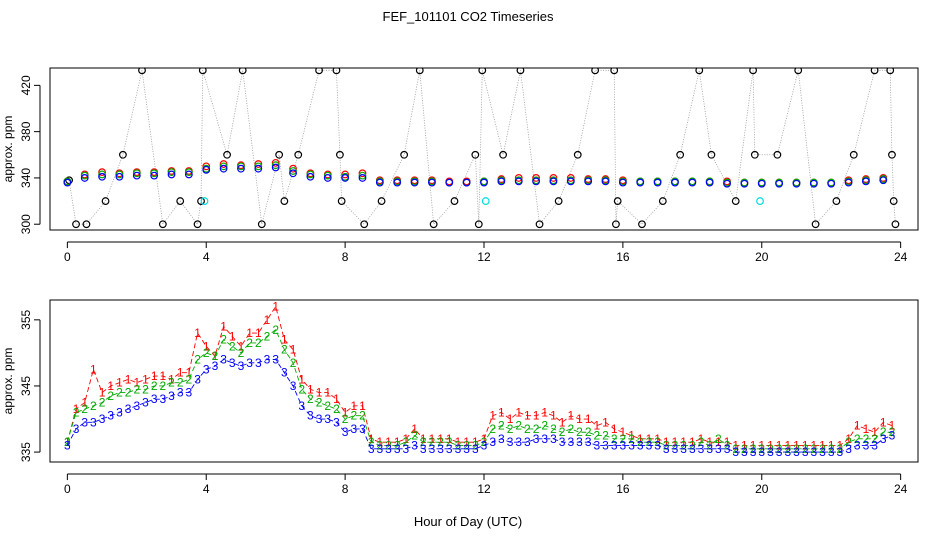 The width and height of the screenshot is (936, 540). Describe the element at coordinates (67, 489) in the screenshot. I see `x-tick-label: 0` at that location.